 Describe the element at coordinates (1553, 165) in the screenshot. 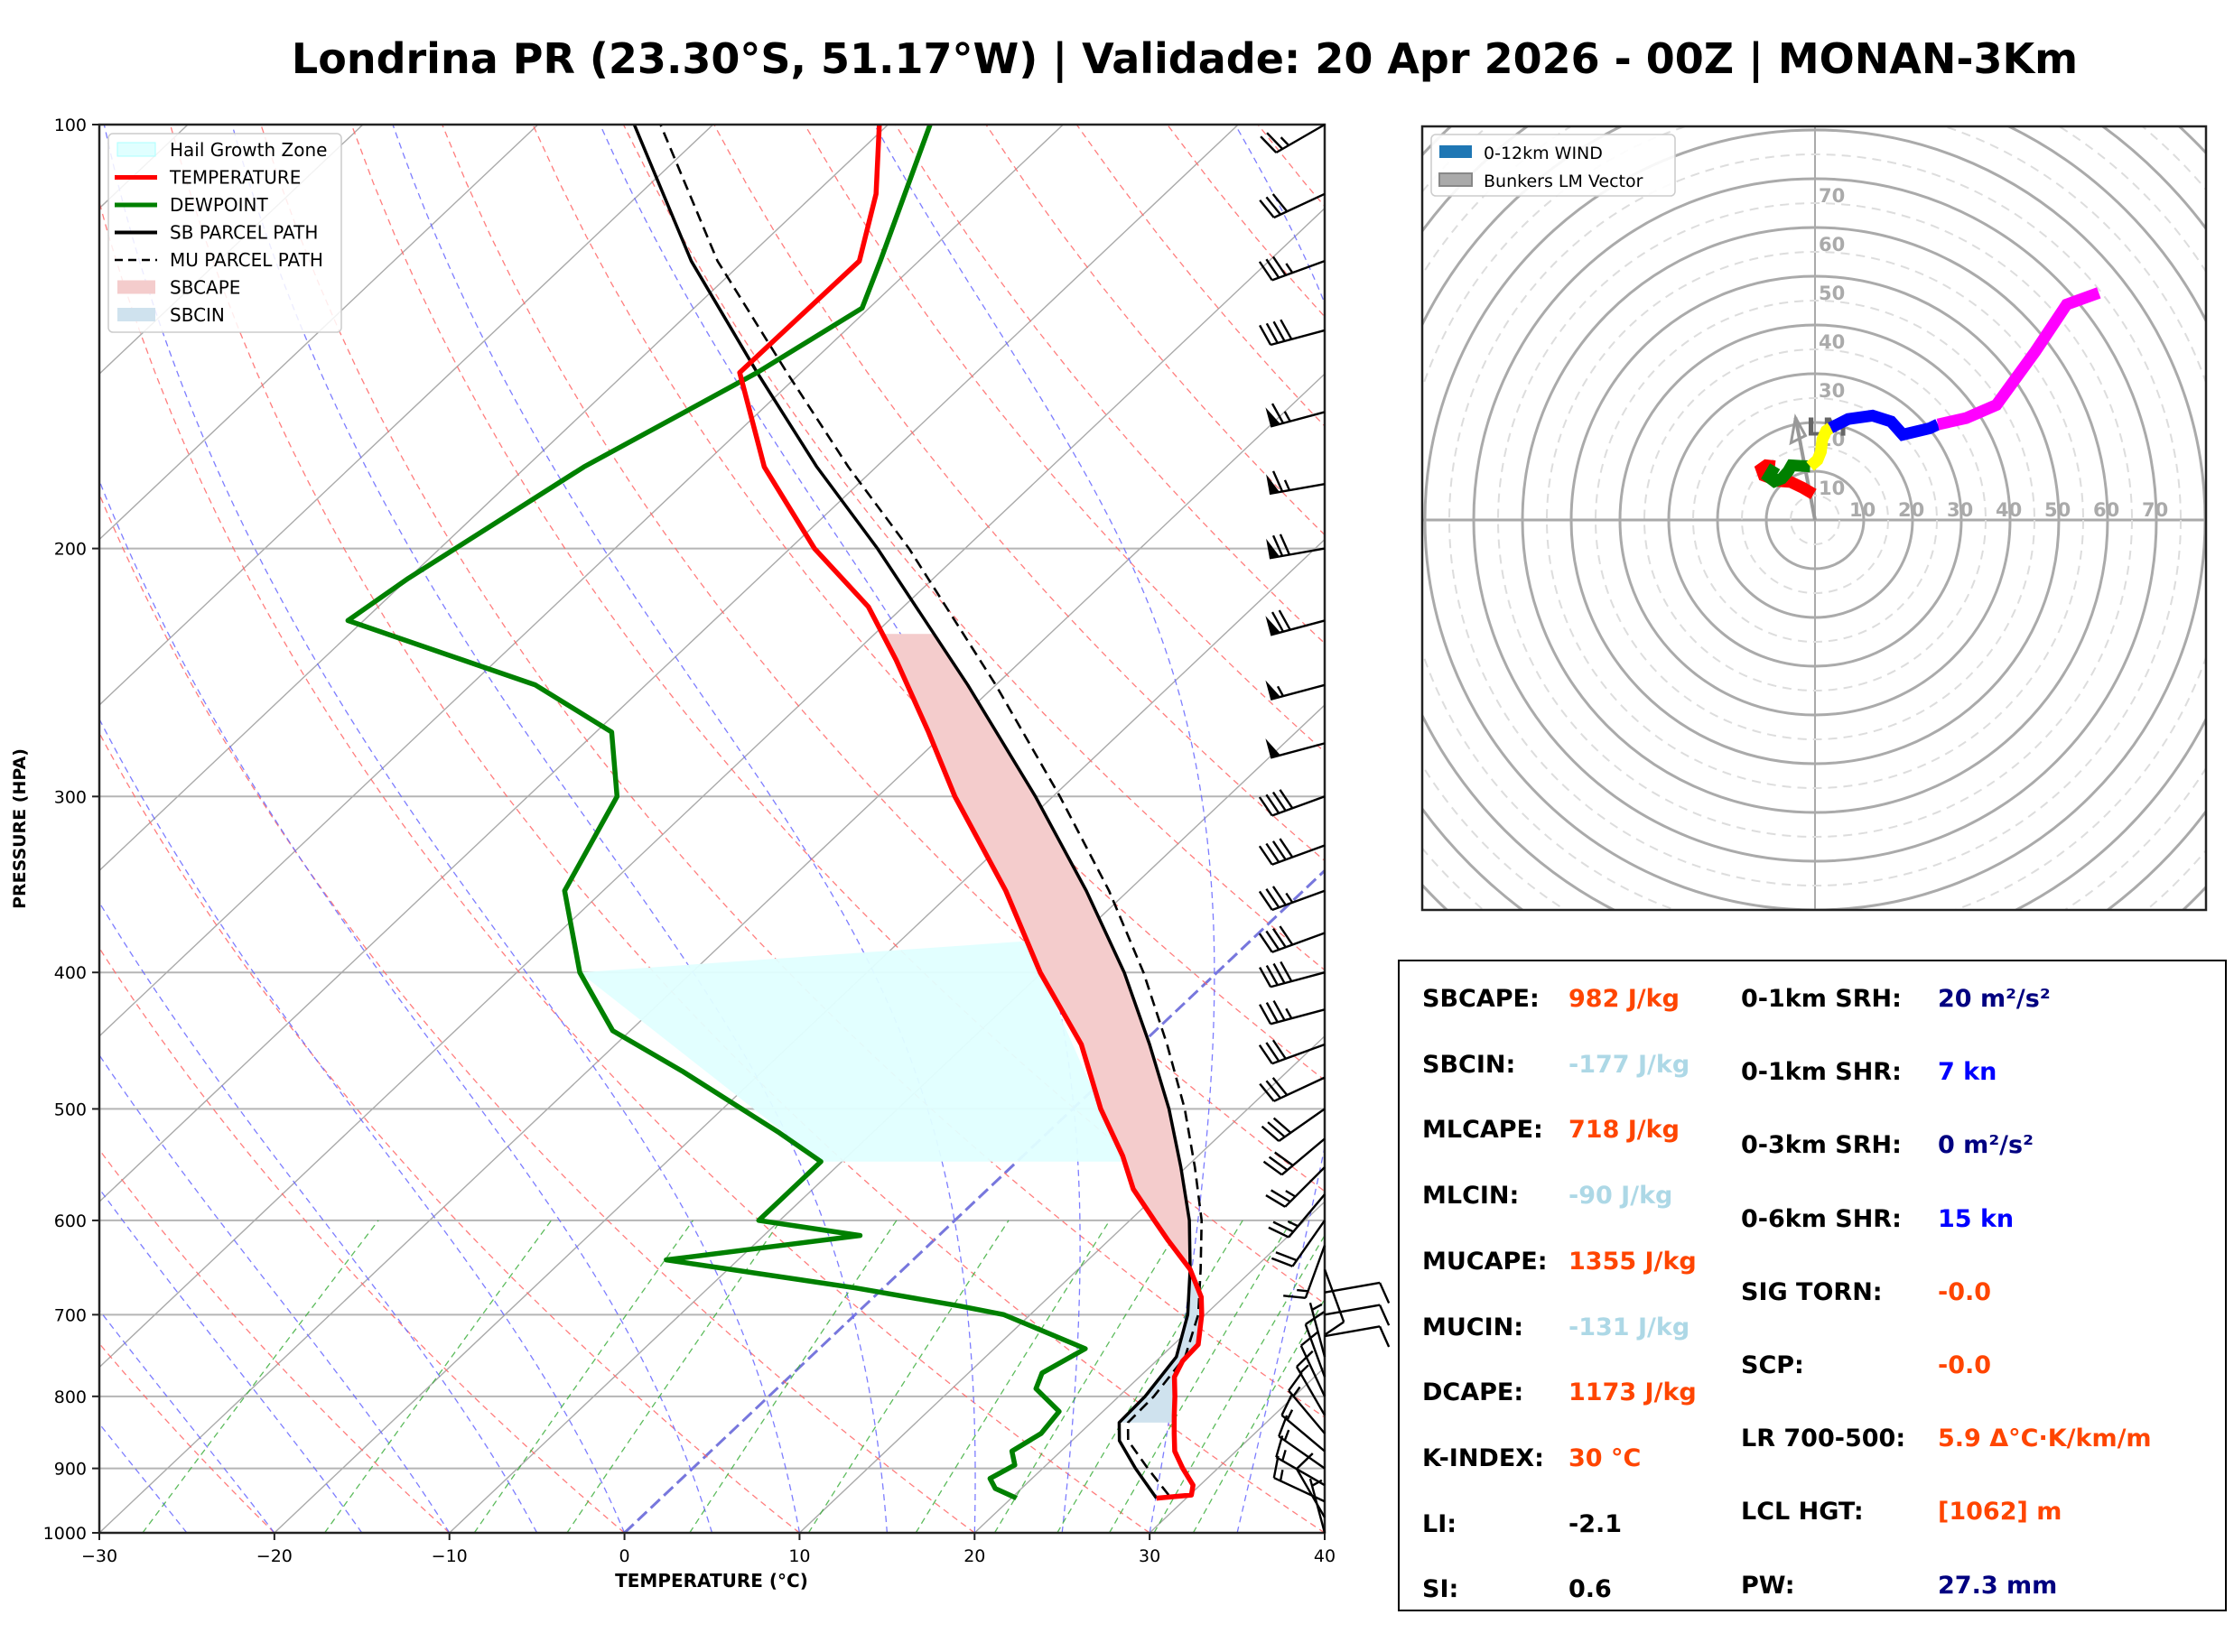

I see `hodograph-legend: 0-12km WIND Bunkers LM Vector` at that location.